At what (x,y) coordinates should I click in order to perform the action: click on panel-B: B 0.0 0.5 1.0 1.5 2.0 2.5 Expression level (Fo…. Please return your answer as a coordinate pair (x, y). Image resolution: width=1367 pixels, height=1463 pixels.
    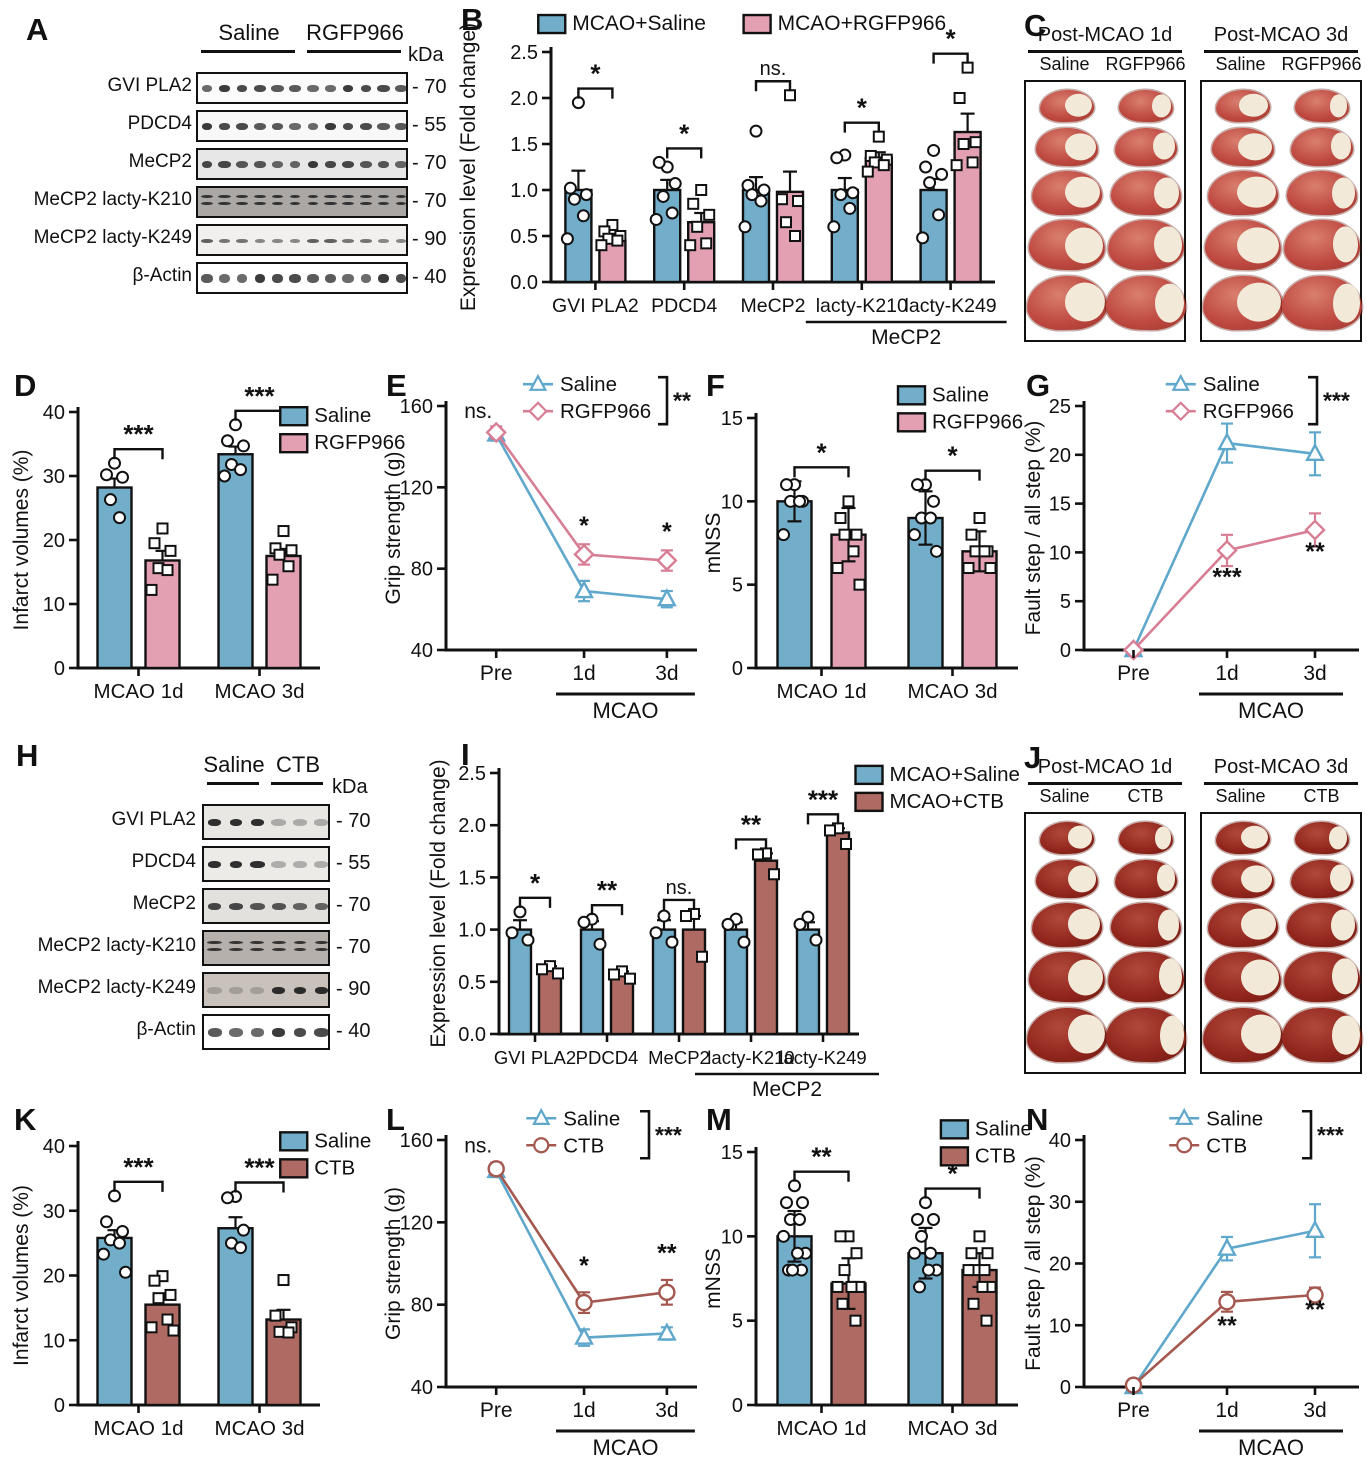
    Looking at the image, I should click on (732, 176).